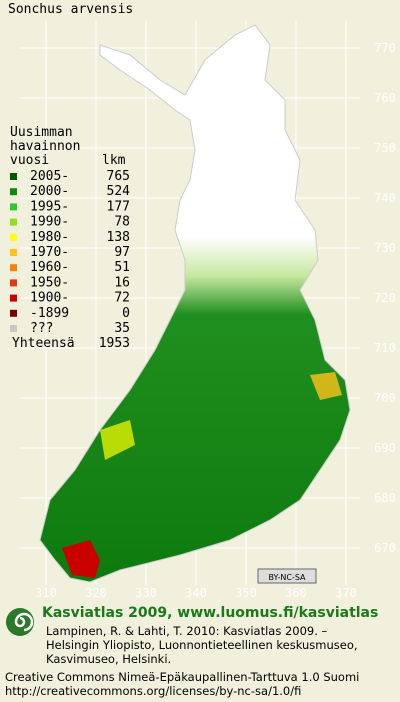 This screenshot has height=702, width=400. What do you see at coordinates (119, 191) in the screenshot?
I see `legend-count: 524` at bounding box center [119, 191].